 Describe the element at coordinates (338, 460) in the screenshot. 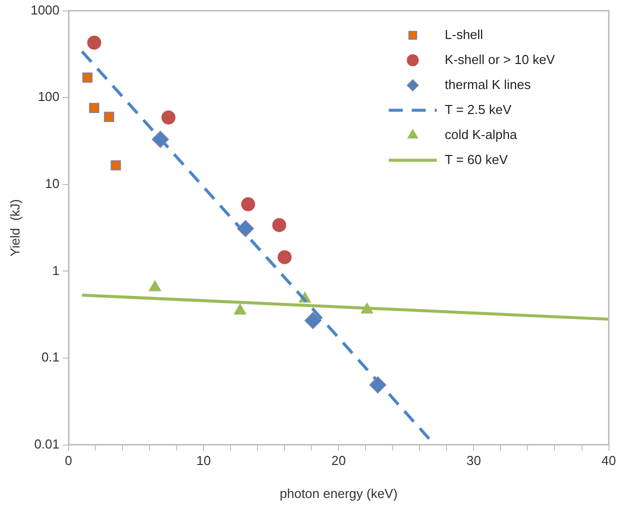

I see `x-tick-label: 20` at that location.